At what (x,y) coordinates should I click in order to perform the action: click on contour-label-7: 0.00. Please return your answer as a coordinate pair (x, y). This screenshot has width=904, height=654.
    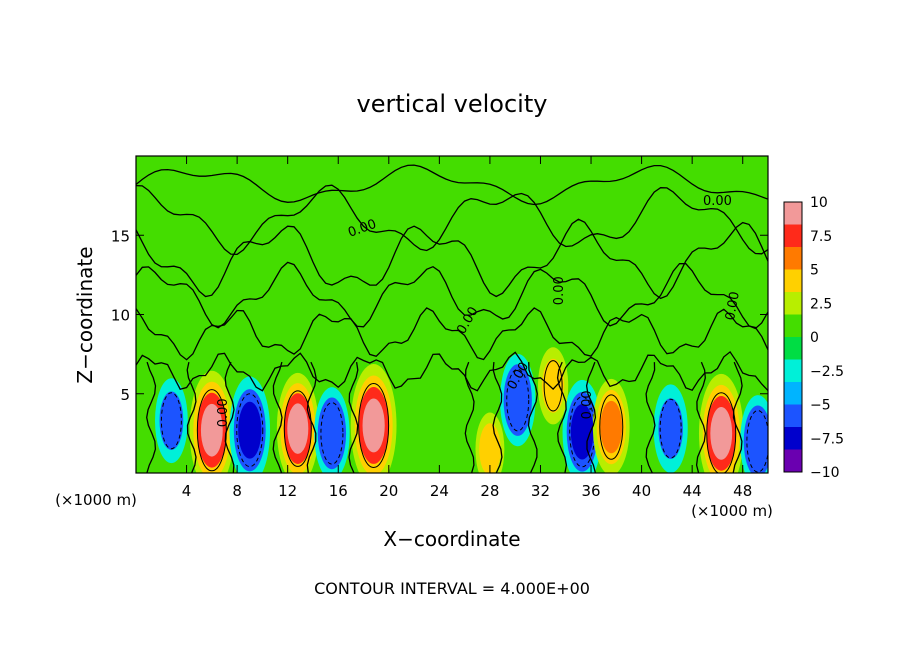
    Looking at the image, I should click on (733, 305).